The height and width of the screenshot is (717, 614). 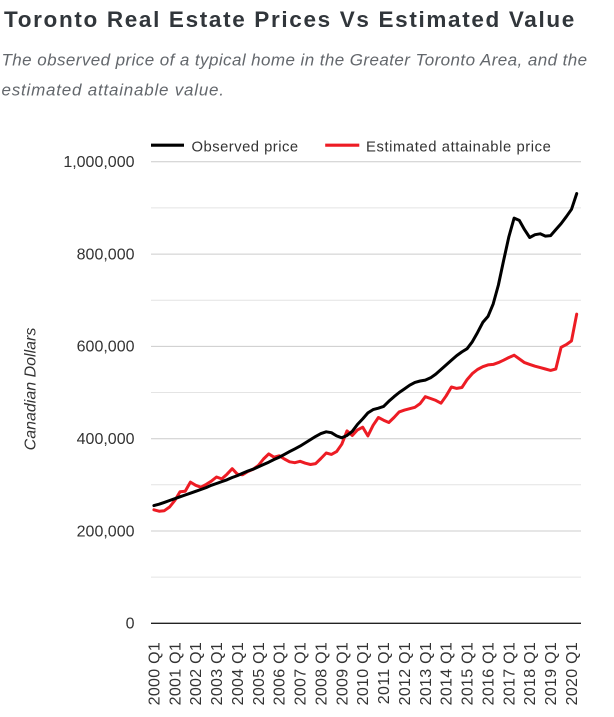 What do you see at coordinates (458, 148) in the screenshot?
I see `svg-text: Estimated attainable price` at bounding box center [458, 148].